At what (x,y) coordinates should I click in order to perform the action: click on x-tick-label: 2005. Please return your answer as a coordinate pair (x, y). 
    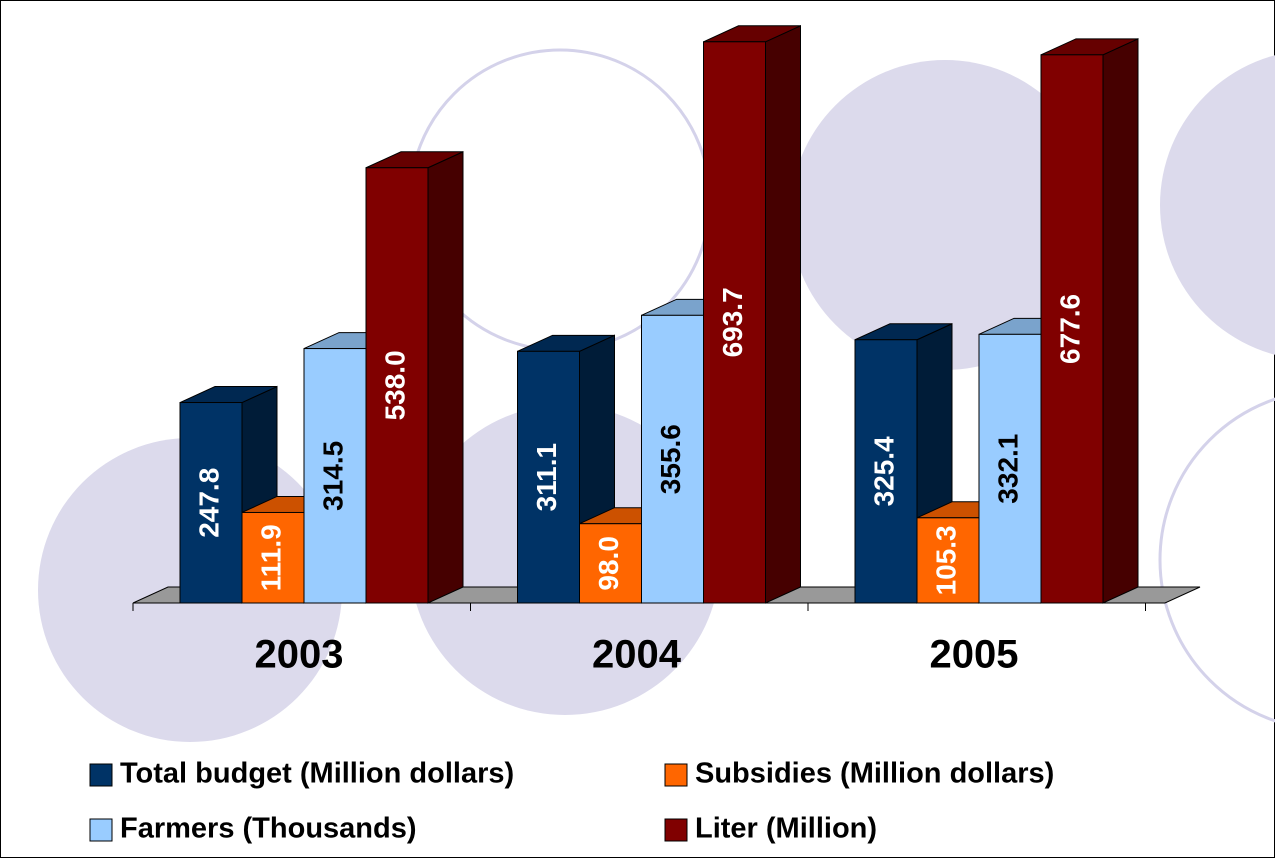
    Looking at the image, I should click on (974, 655).